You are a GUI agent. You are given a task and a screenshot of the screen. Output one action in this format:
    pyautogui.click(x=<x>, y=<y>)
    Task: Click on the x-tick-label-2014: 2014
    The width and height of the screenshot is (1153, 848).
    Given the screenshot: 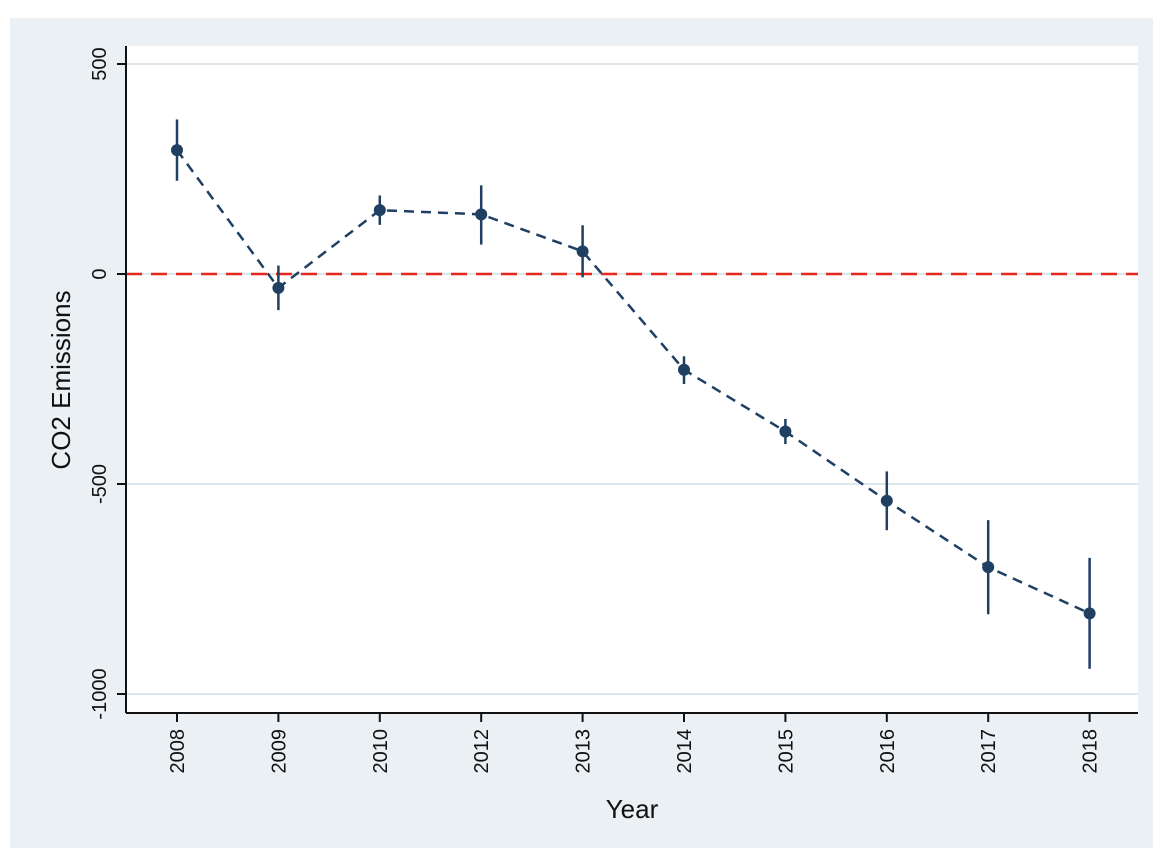 What is the action you would take?
    pyautogui.click(x=685, y=751)
    